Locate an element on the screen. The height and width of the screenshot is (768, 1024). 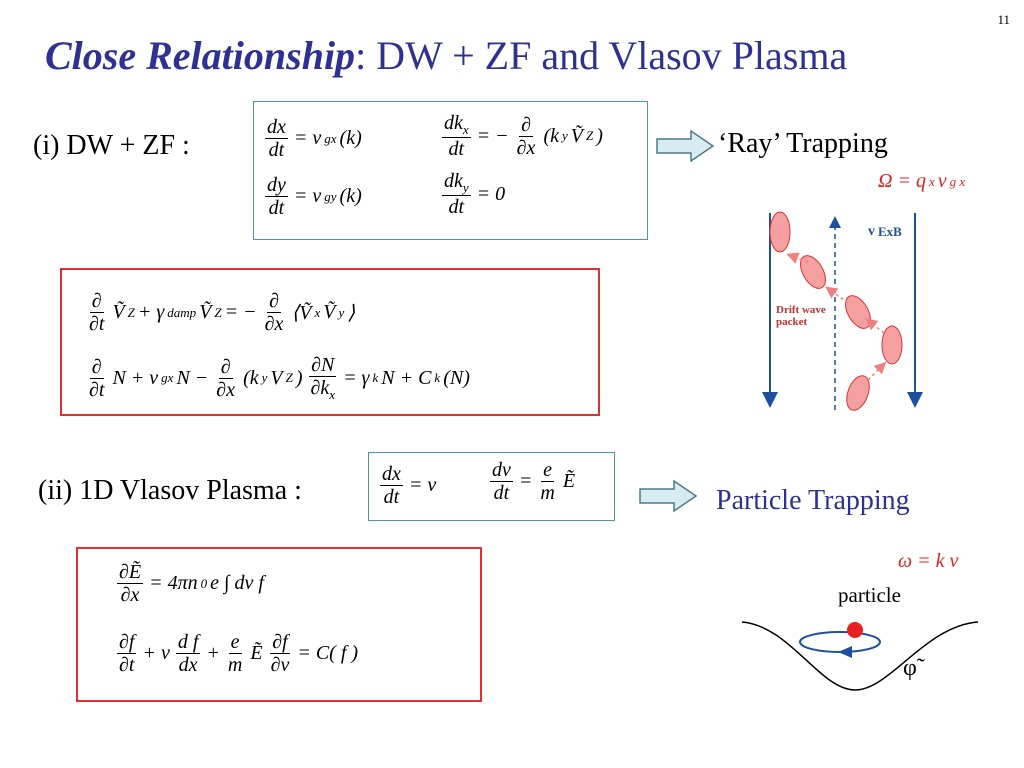
numerator: dy is located at coordinates (276, 185).